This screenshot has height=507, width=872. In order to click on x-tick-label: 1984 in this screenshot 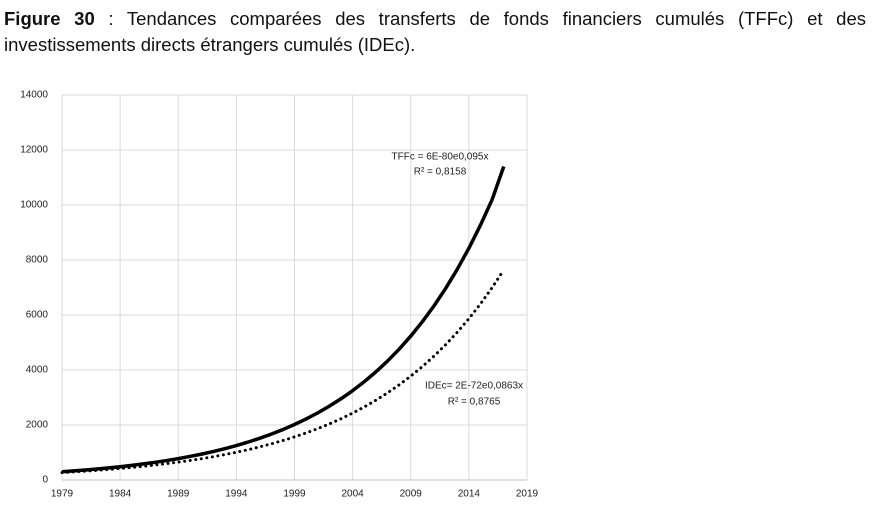, I will do `click(120, 494)`.